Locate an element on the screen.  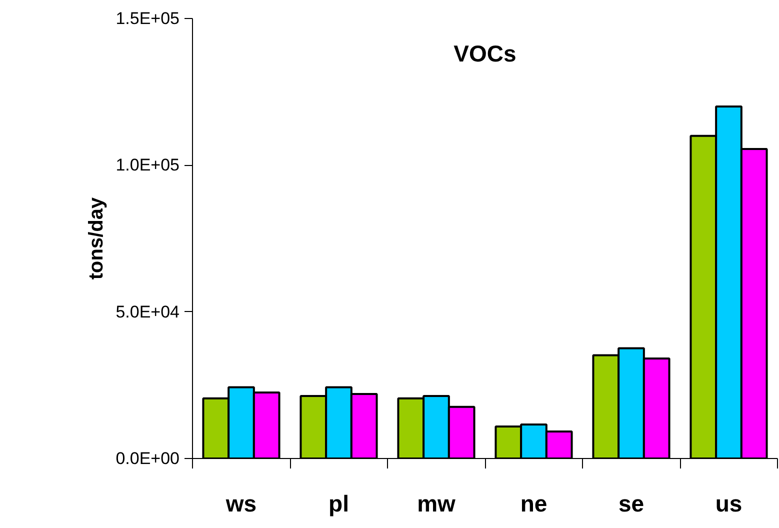
x-tick-label: se is located at coordinates (631, 503).